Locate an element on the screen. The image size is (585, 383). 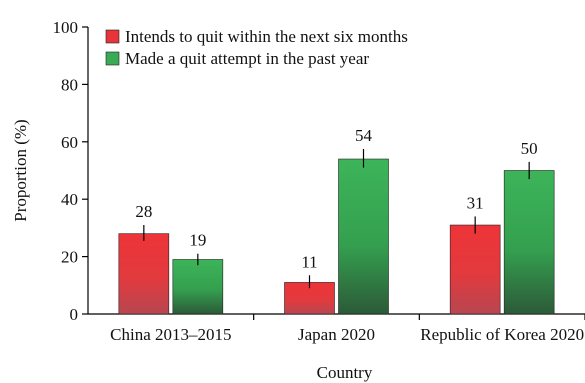
y-tick-label-80: 80 is located at coordinates (69, 84).